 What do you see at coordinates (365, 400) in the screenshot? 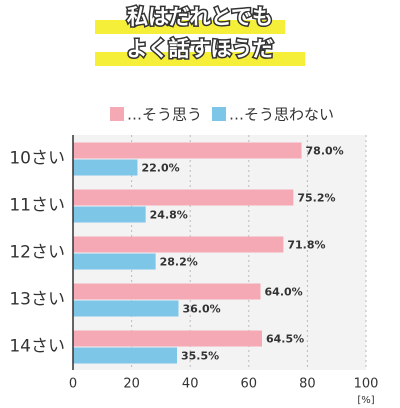
I see `x-unit: [%]` at bounding box center [365, 400].